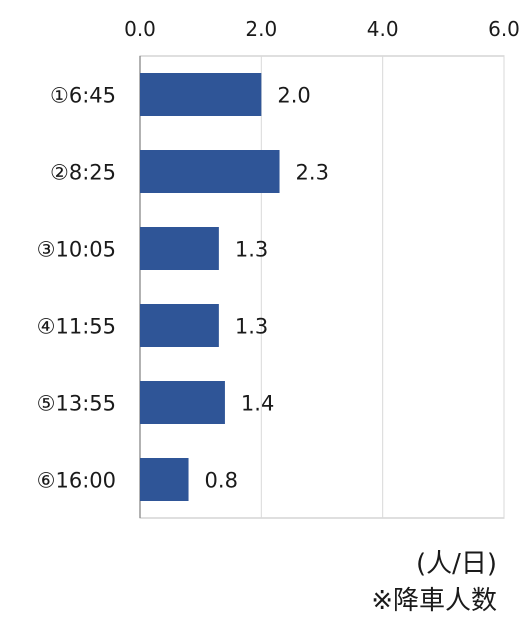 The image size is (527, 617). What do you see at coordinates (83, 96) in the screenshot?
I see `category-label: ①6:45` at bounding box center [83, 96].